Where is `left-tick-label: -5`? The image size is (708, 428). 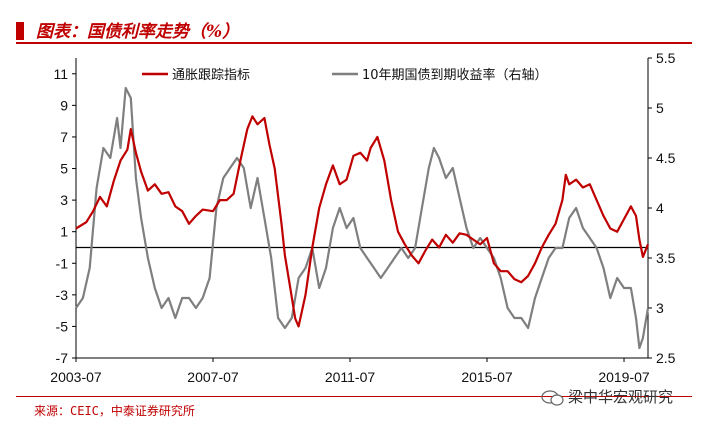
left-tick-label: -5 is located at coordinates (62, 326).